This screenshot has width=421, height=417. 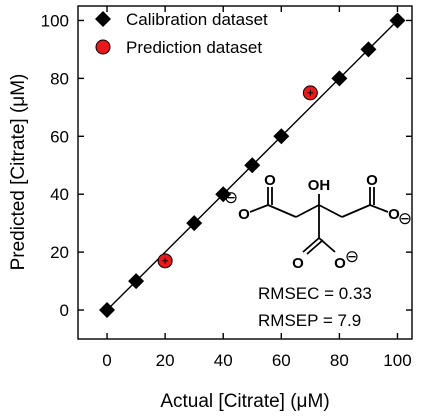 I want to click on oxygen-label-left: O, so click(x=244, y=214).